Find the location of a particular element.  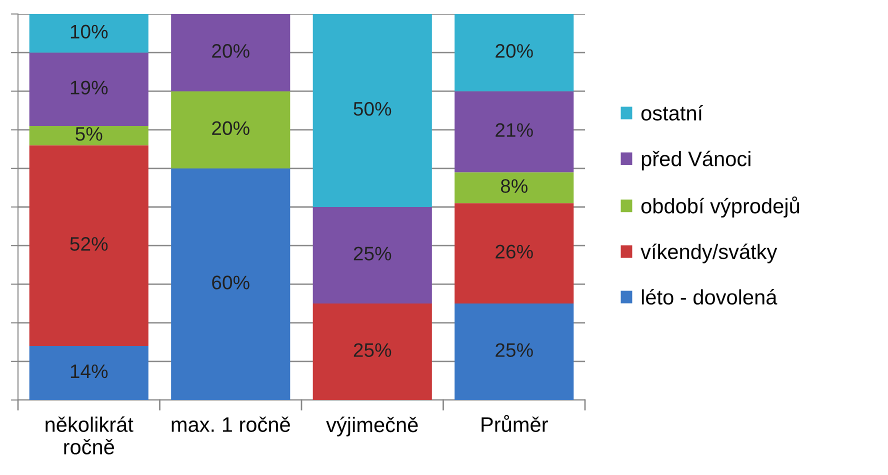

data-label: 10% is located at coordinates (89, 31).